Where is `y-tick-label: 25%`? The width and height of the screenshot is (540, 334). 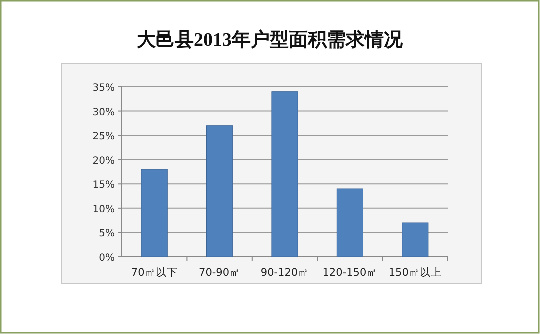 y-tick-label: 25% is located at coordinates (103, 137).